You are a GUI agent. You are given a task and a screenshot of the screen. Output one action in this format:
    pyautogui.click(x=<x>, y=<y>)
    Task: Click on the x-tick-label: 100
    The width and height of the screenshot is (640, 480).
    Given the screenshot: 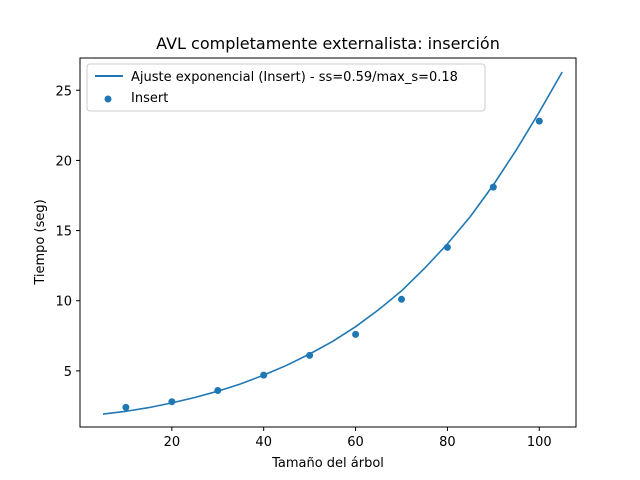 What is the action you would take?
    pyautogui.click(x=539, y=442)
    